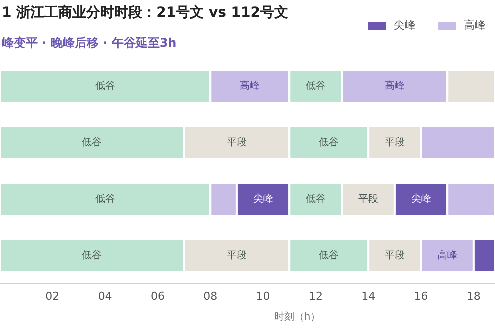 This screenshot has height=330, width=495. What do you see at coordinates (405, 25) in the screenshot?
I see `legend-label: 尖峰` at bounding box center [405, 25].